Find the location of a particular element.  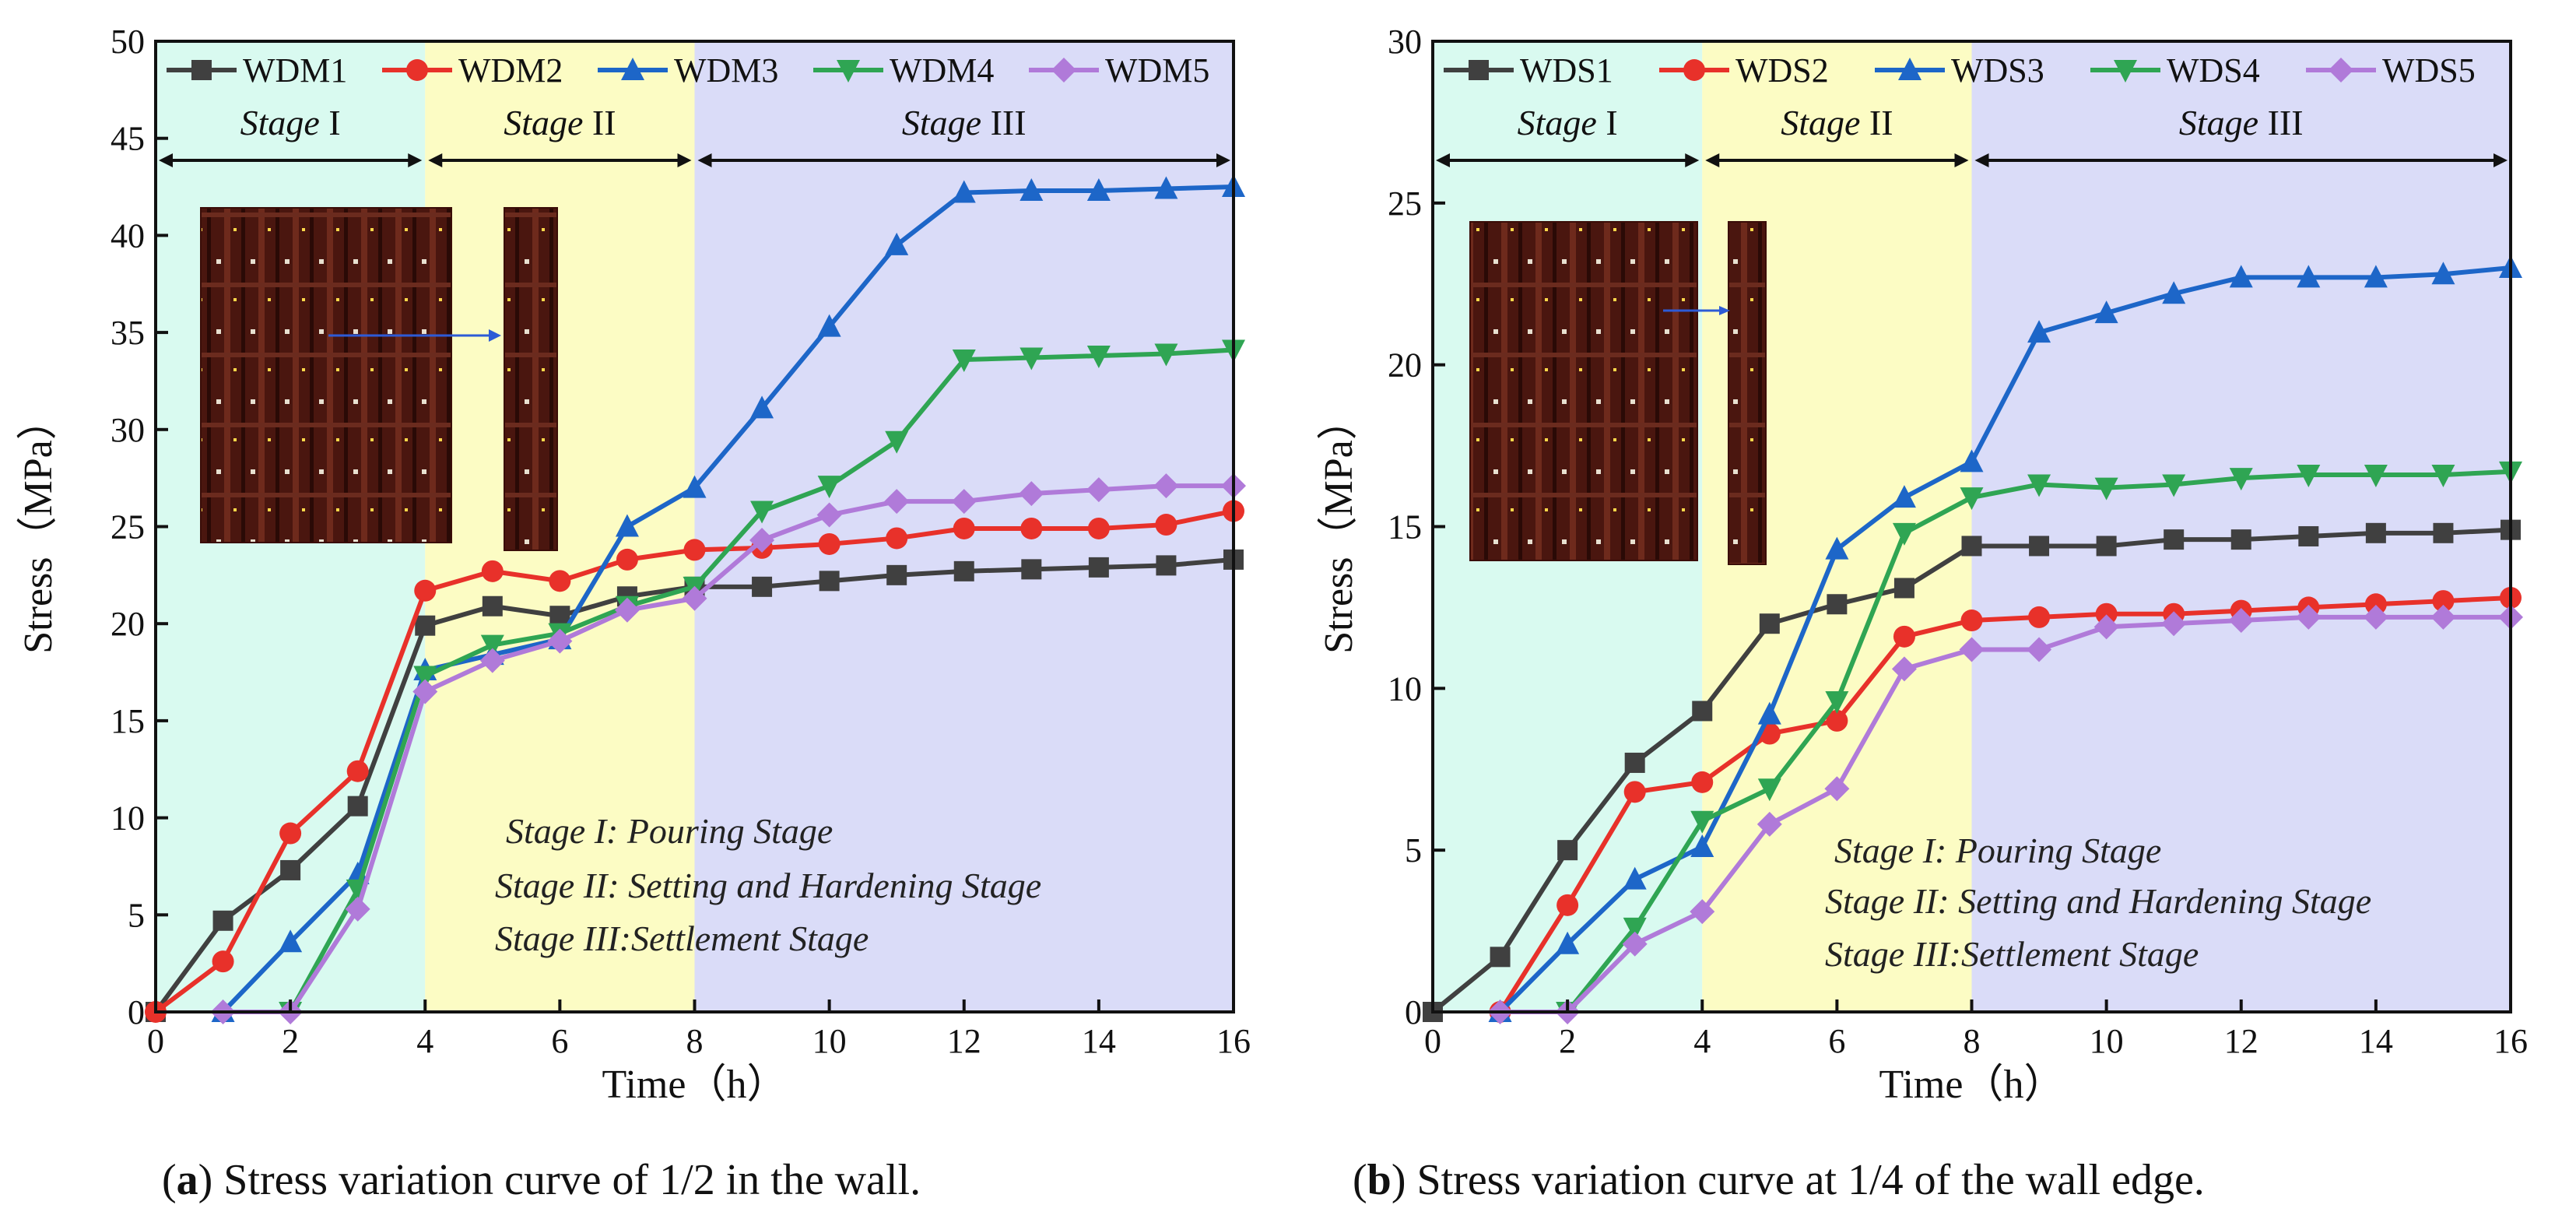

stage-arrows: Stage I Stage II Stage III is located at coordinates (1972, 135).